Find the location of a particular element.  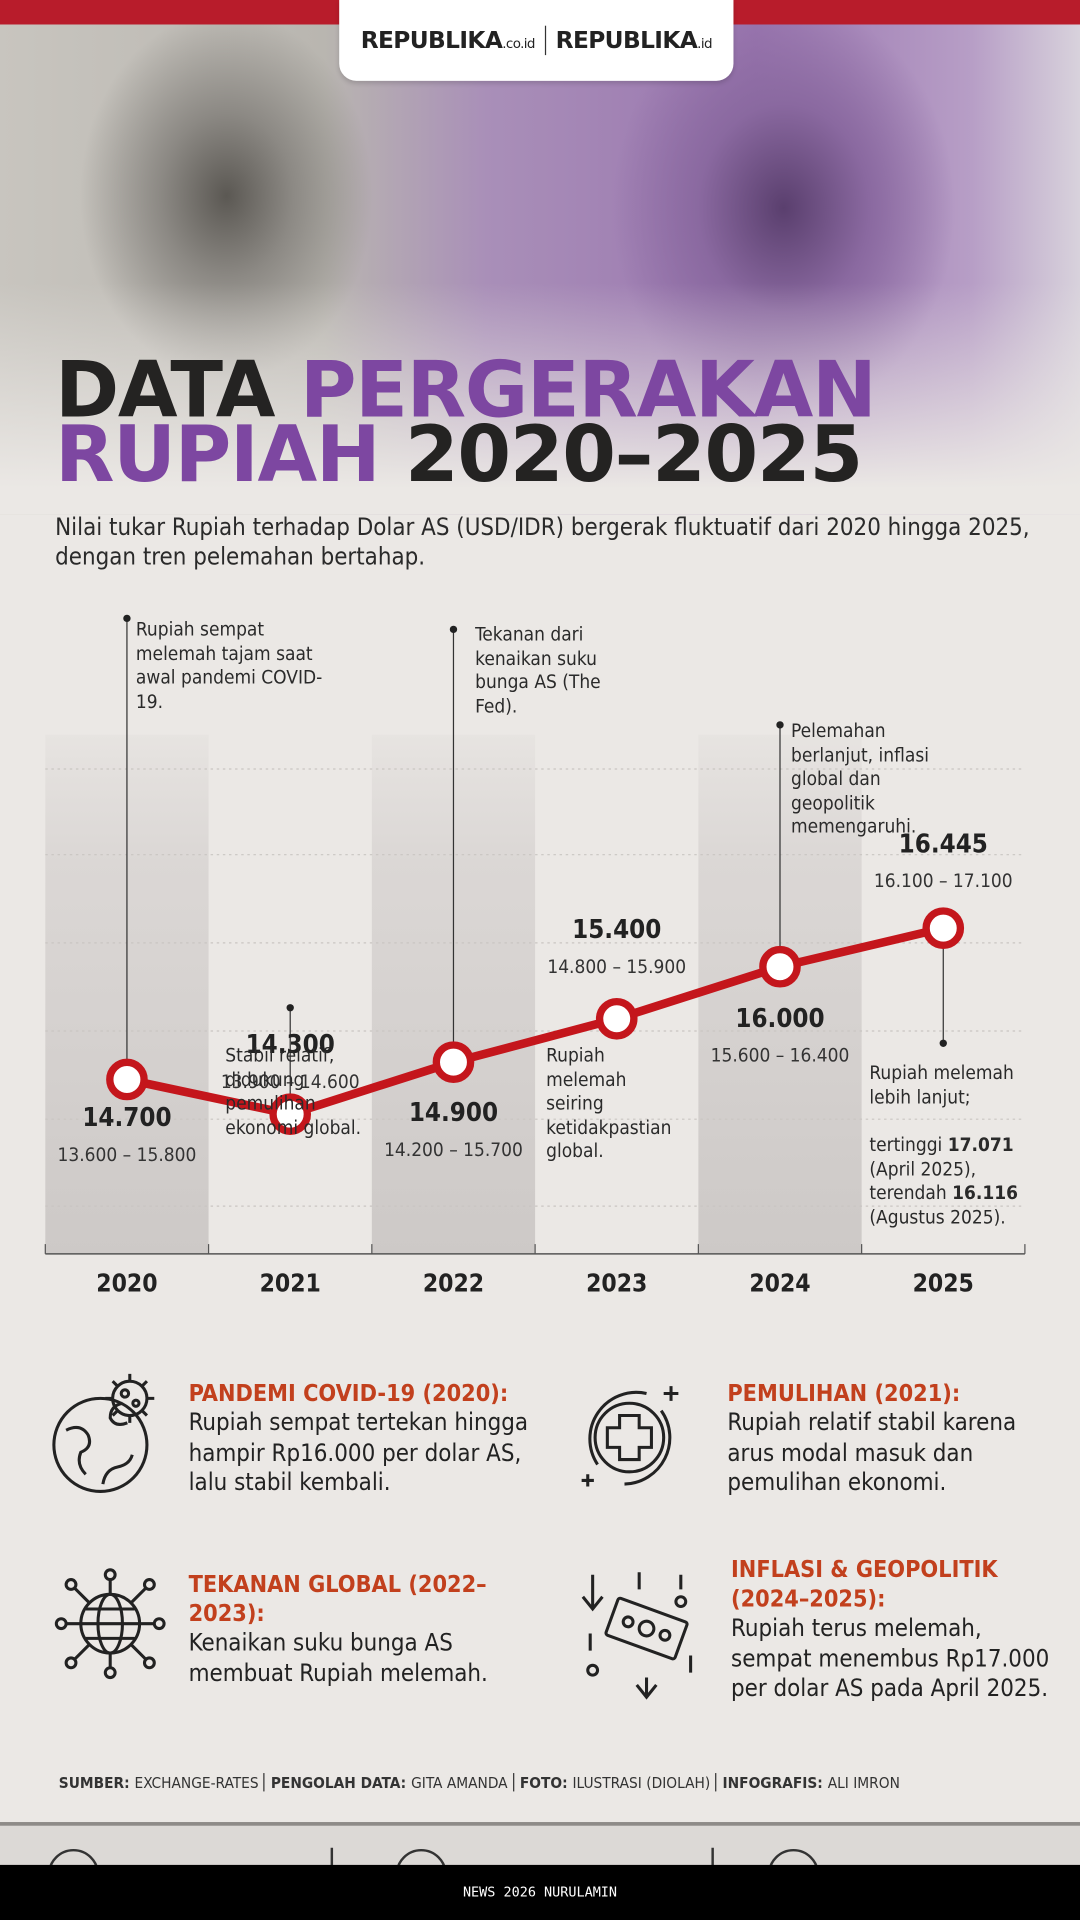

brand-suffix: .id is located at coordinates (704, 43).